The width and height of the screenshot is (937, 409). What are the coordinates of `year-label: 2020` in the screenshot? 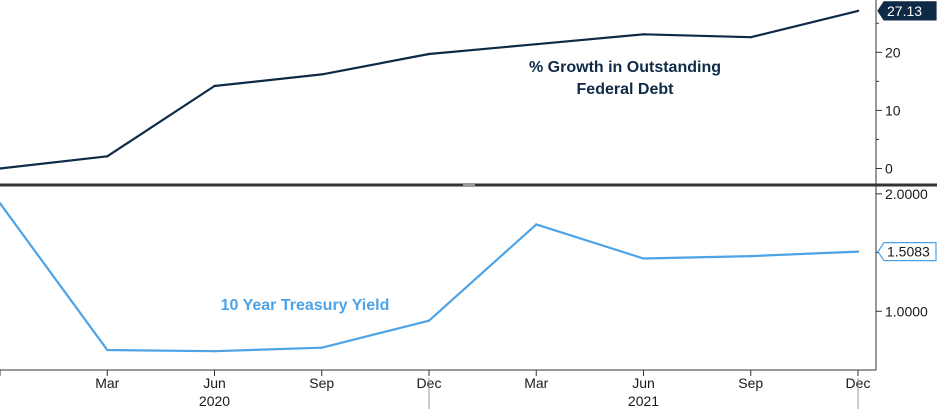 It's located at (214, 401).